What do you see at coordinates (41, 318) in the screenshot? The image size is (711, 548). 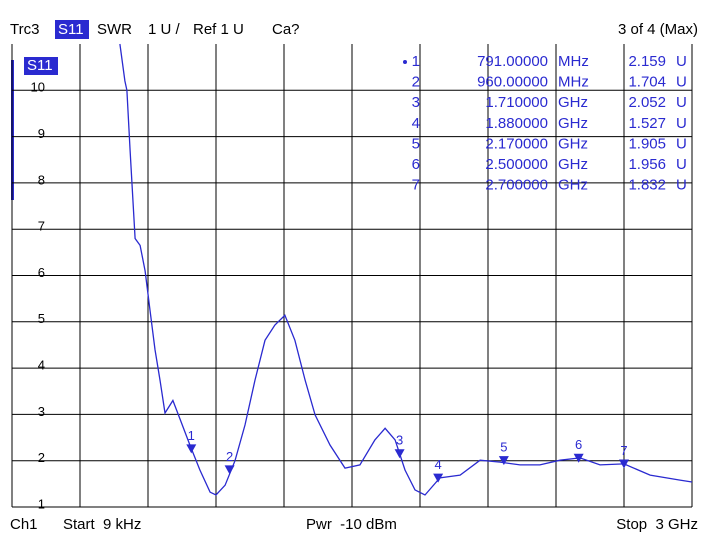 I see `y-tick-label: 5` at bounding box center [41, 318].